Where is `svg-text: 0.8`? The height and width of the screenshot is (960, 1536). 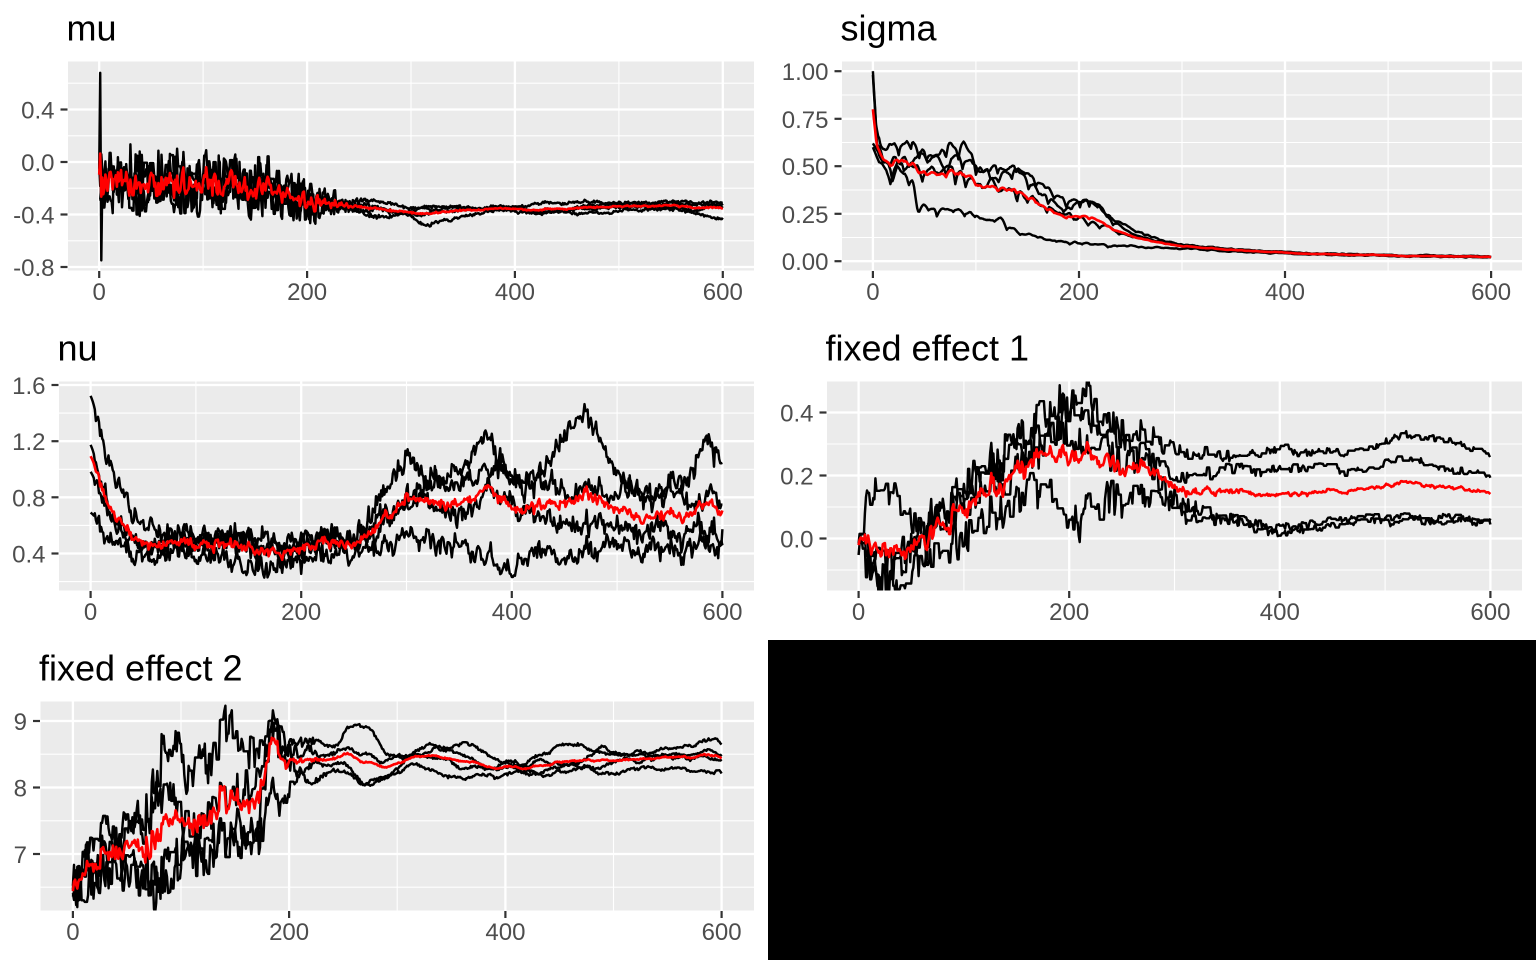
svg-text: 0.8 is located at coordinates (28, 498).